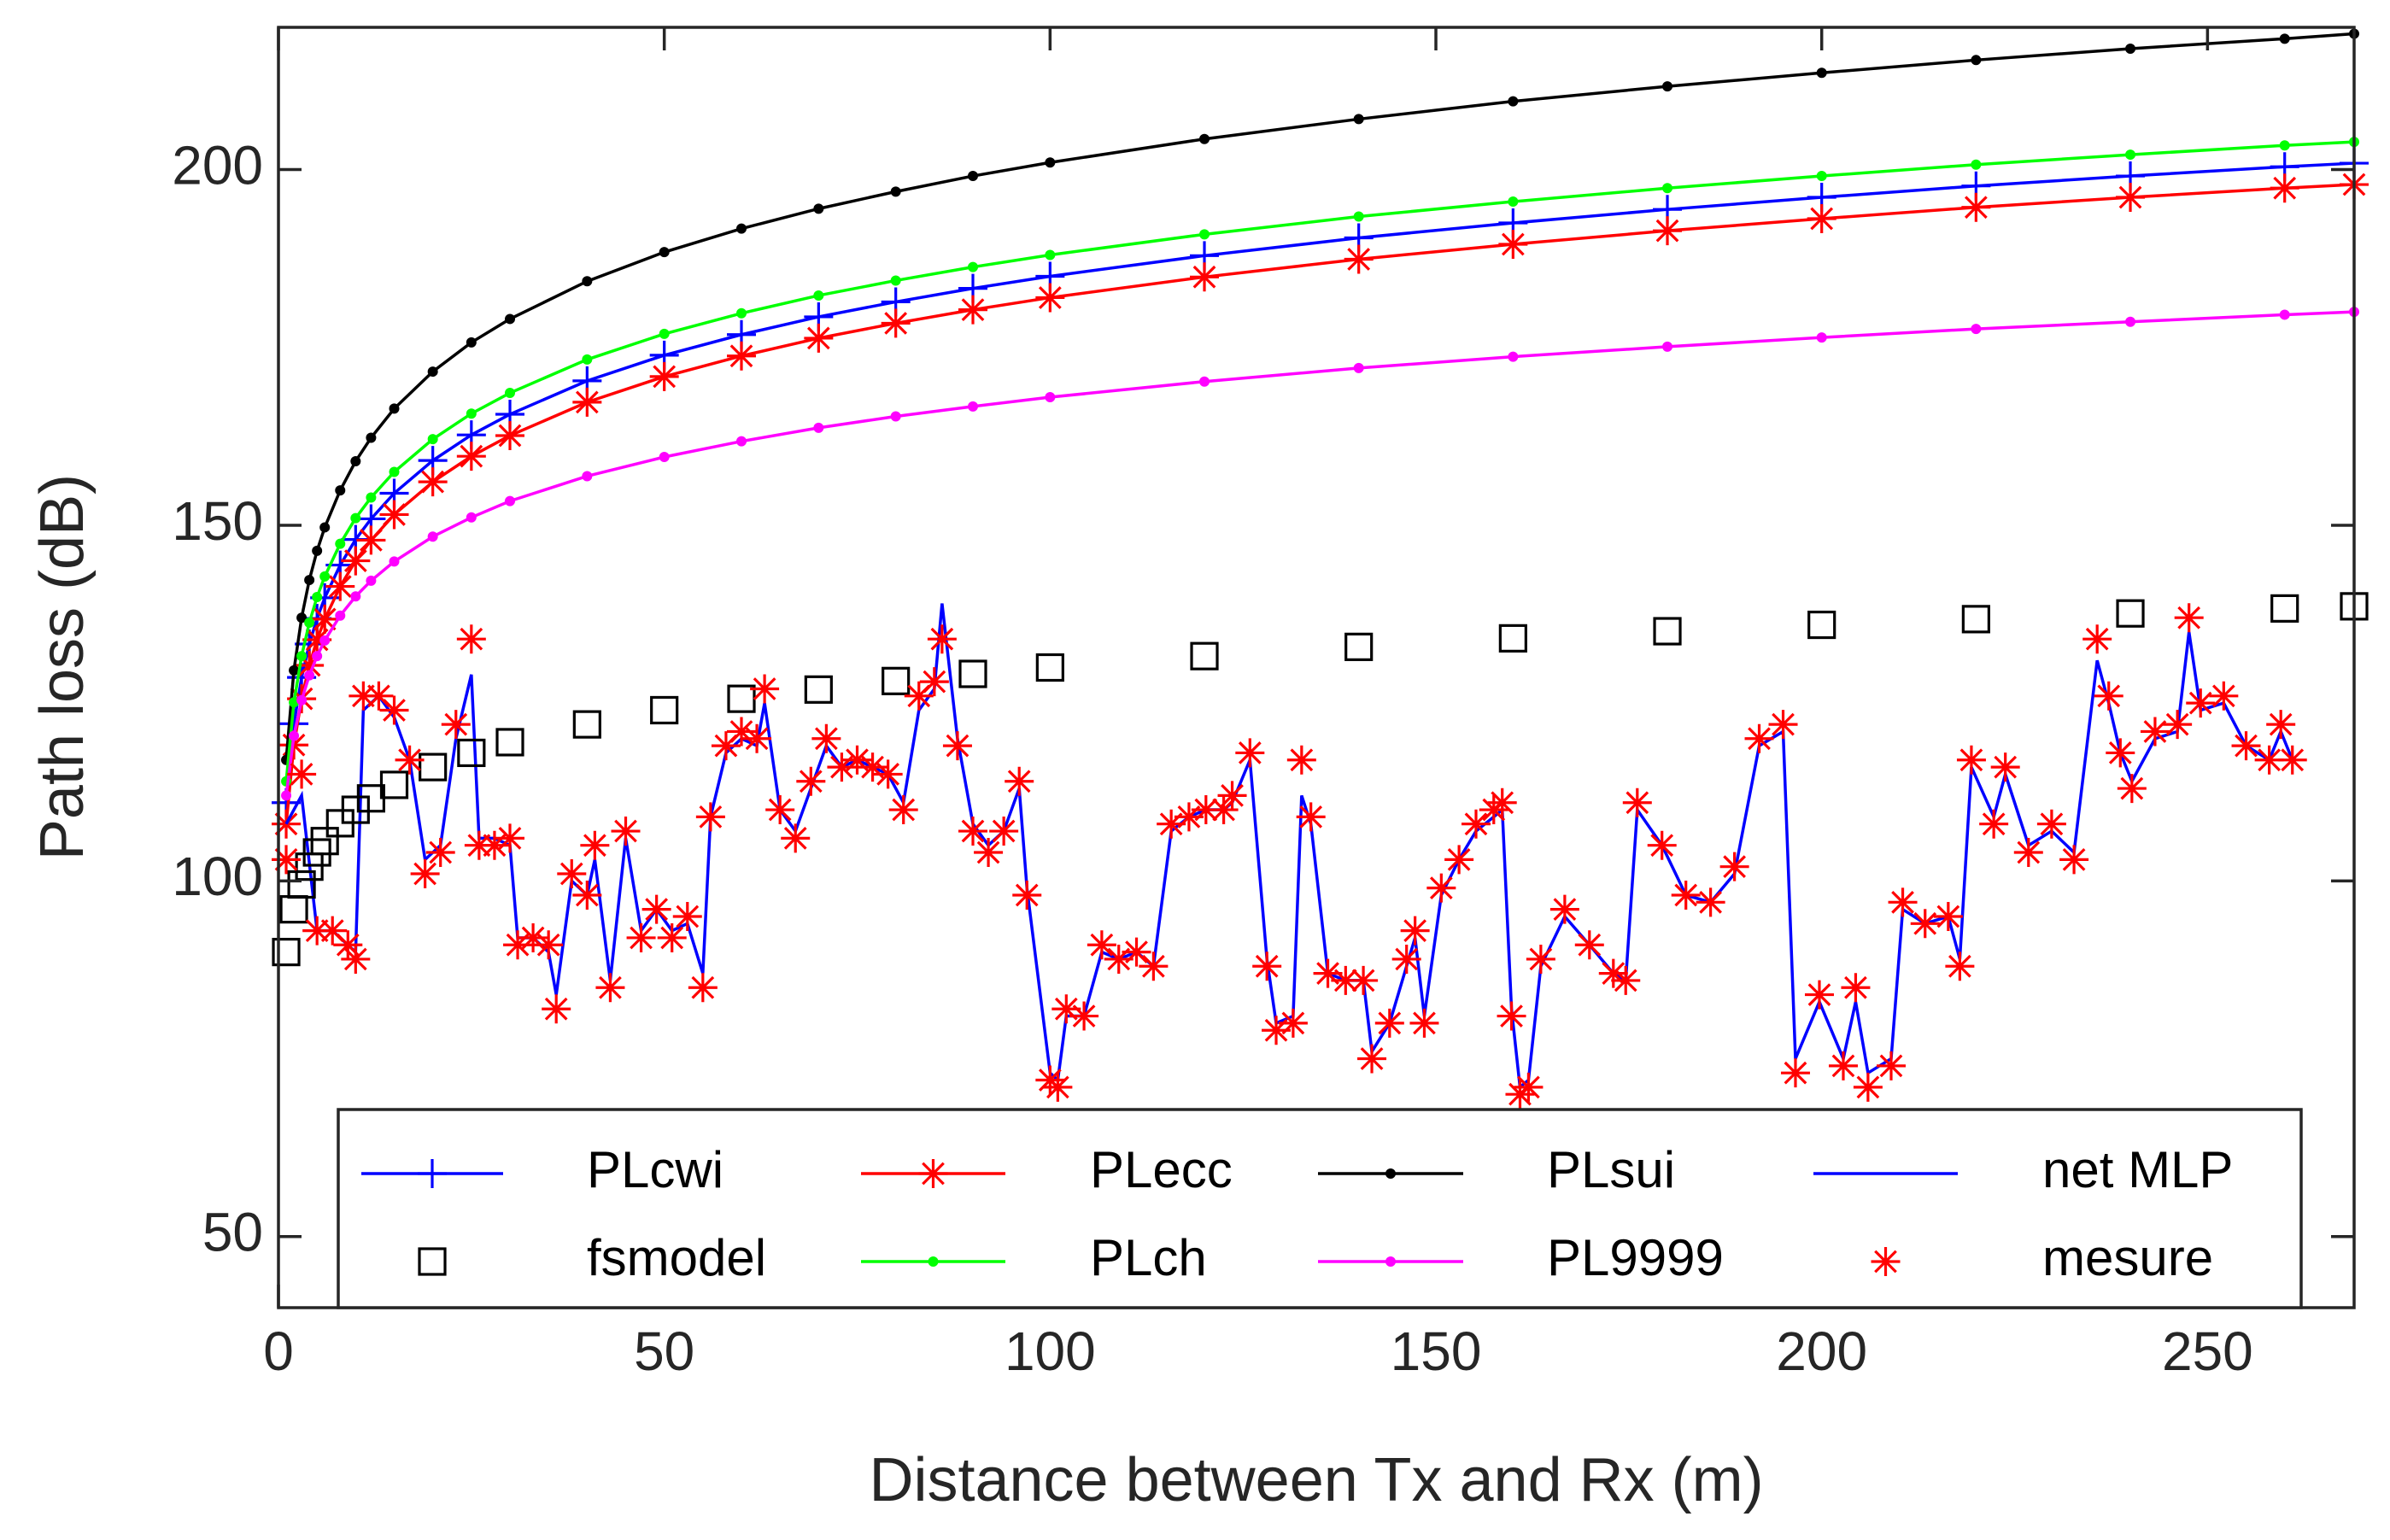 This screenshot has height=1540, width=2390. What do you see at coordinates (2207, 1351) in the screenshot?
I see `x-tick-label: 250` at bounding box center [2207, 1351].